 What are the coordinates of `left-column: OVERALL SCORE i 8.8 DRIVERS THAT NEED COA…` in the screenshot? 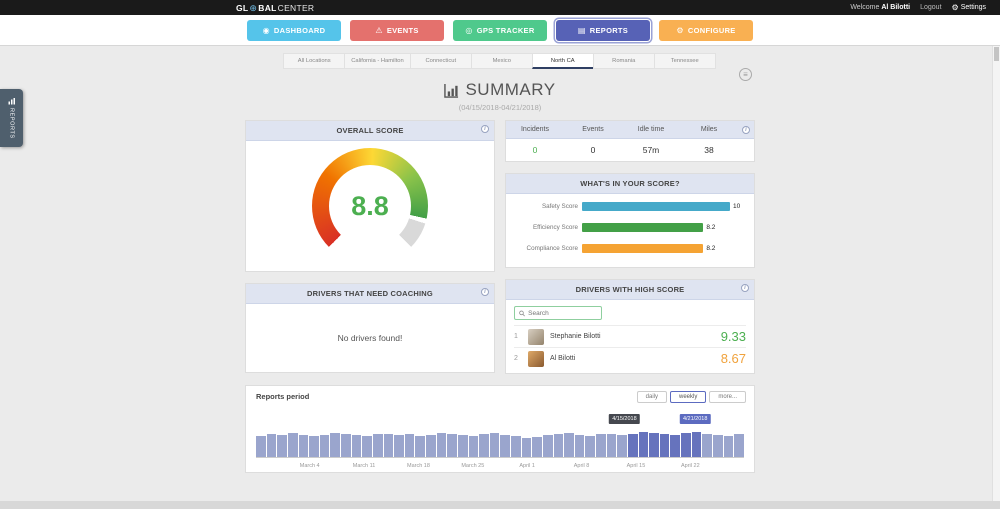 It's located at (370, 247).